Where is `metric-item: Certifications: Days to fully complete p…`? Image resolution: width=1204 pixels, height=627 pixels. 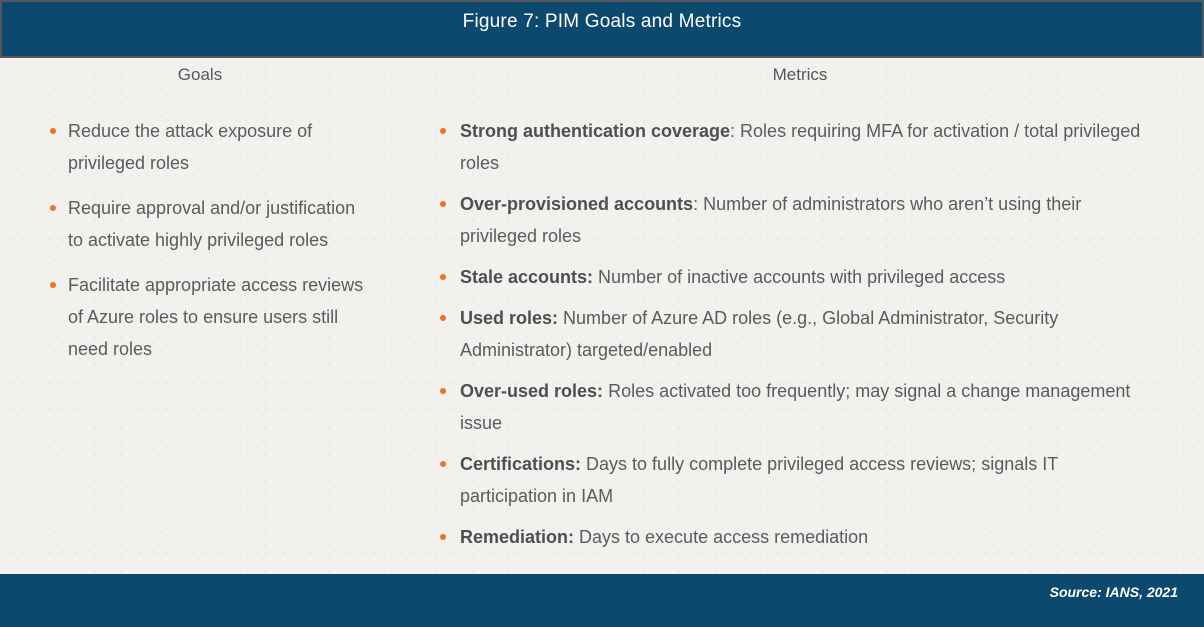
metric-item: Certifications: Days to fully complete p… is located at coordinates (797, 480).